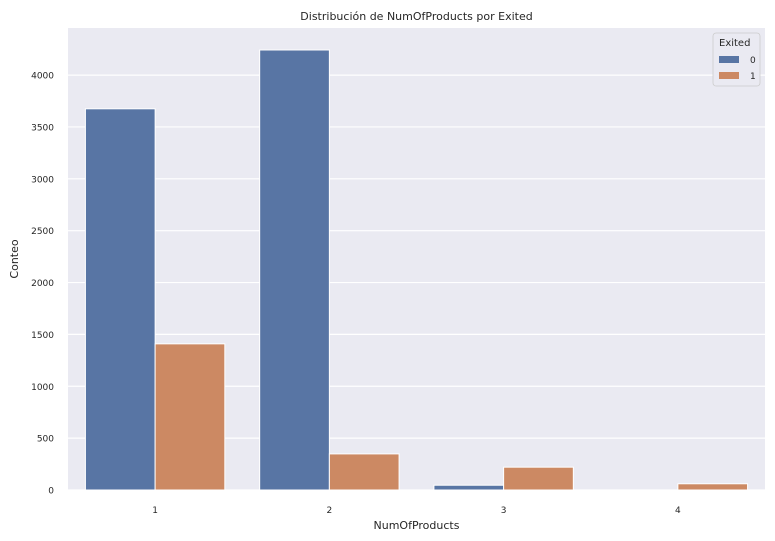  What do you see at coordinates (330, 511) in the screenshot?
I see `x-tick-label: 2` at bounding box center [330, 511].